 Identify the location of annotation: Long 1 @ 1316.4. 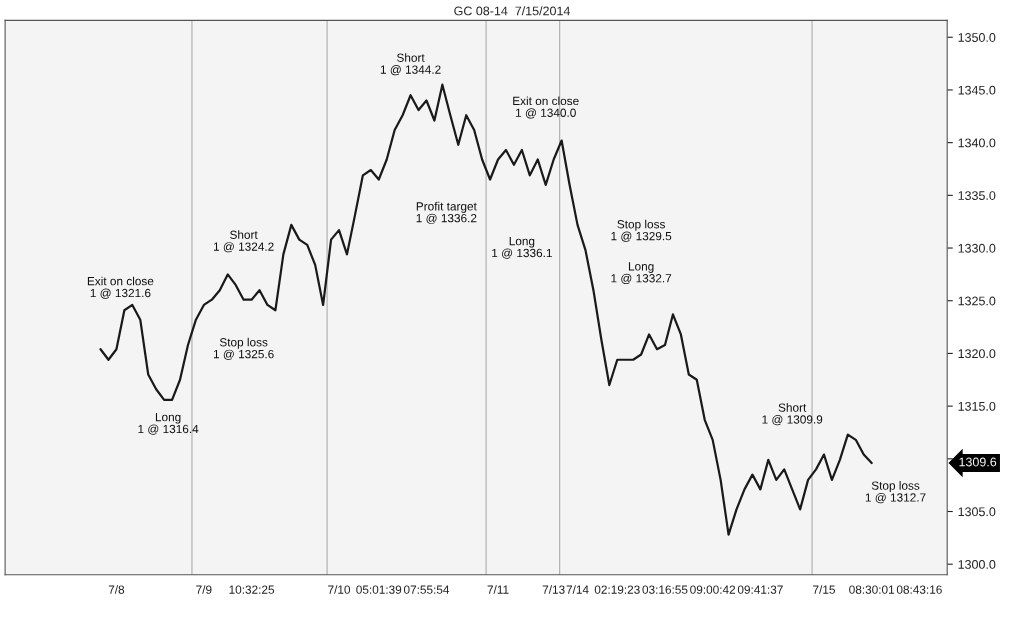
(168, 424).